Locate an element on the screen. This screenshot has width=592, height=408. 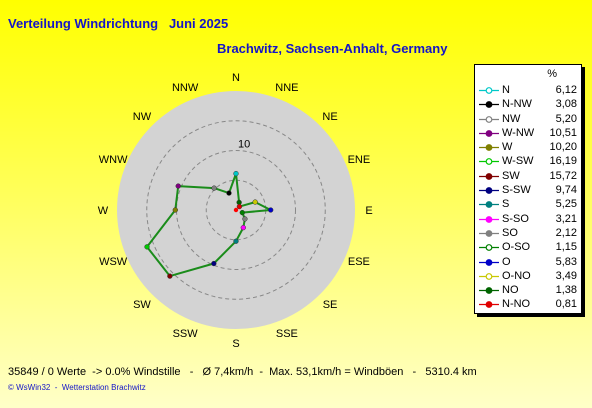
legend-item: W 10,20 is located at coordinates (528, 147).